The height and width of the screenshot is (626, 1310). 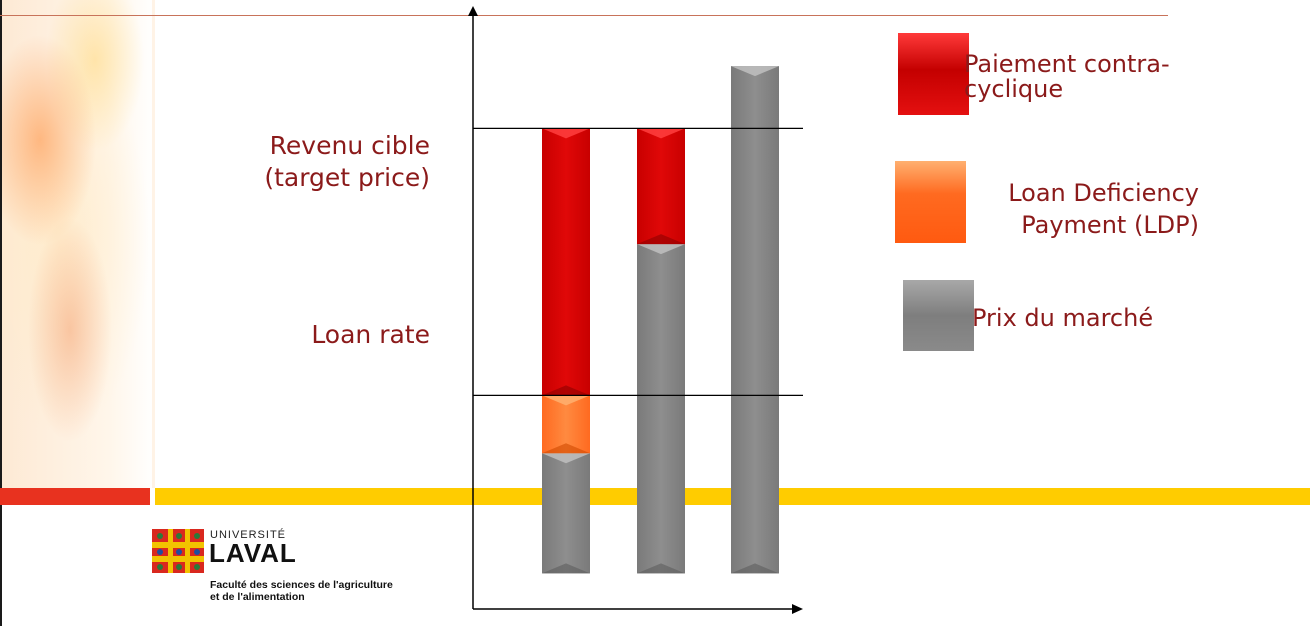 I want to click on y-axis-arrowhead, so click(x=473, y=11).